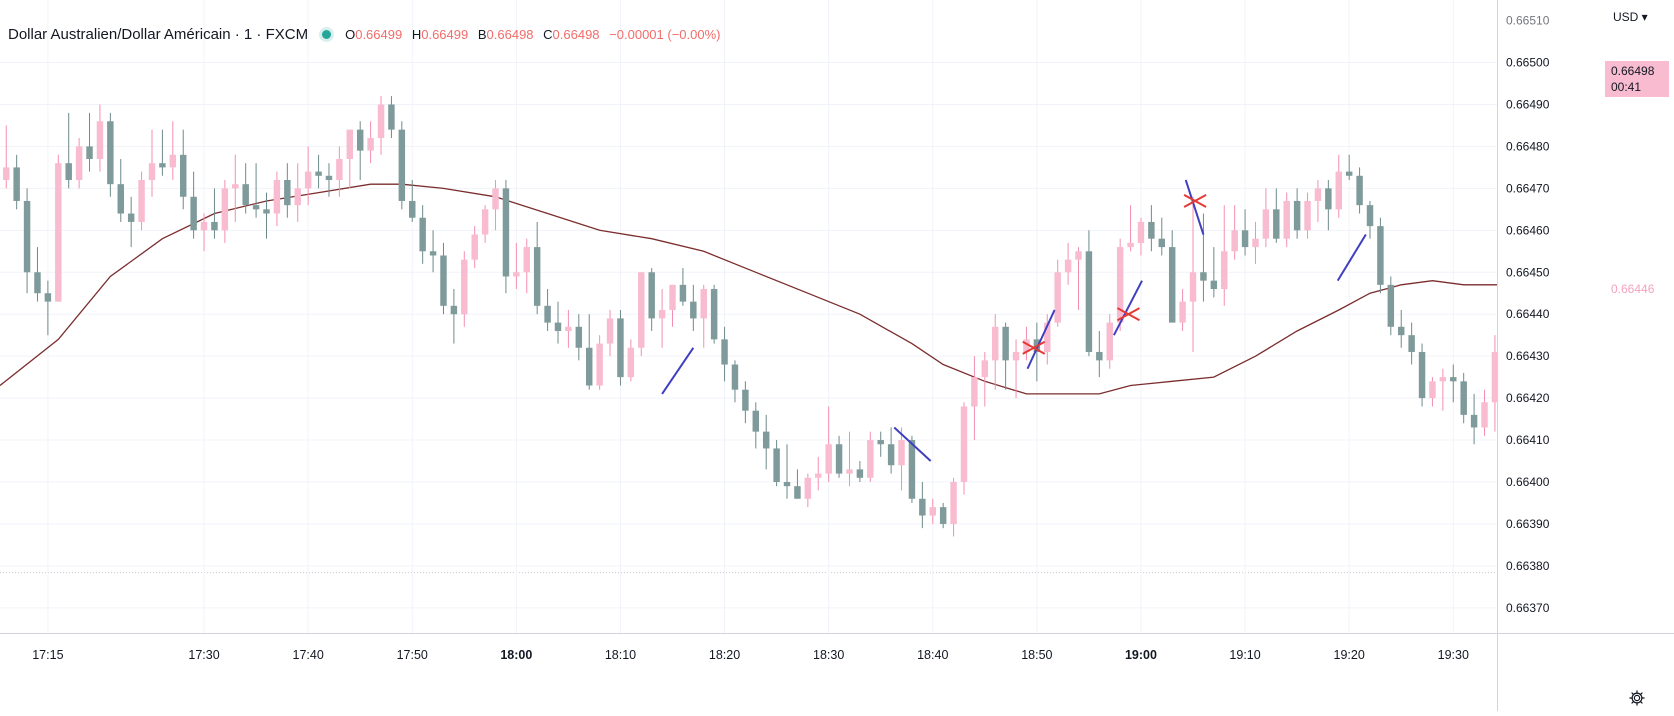 The height and width of the screenshot is (716, 1674). What do you see at coordinates (416, 34) in the screenshot?
I see `high-label: H` at bounding box center [416, 34].